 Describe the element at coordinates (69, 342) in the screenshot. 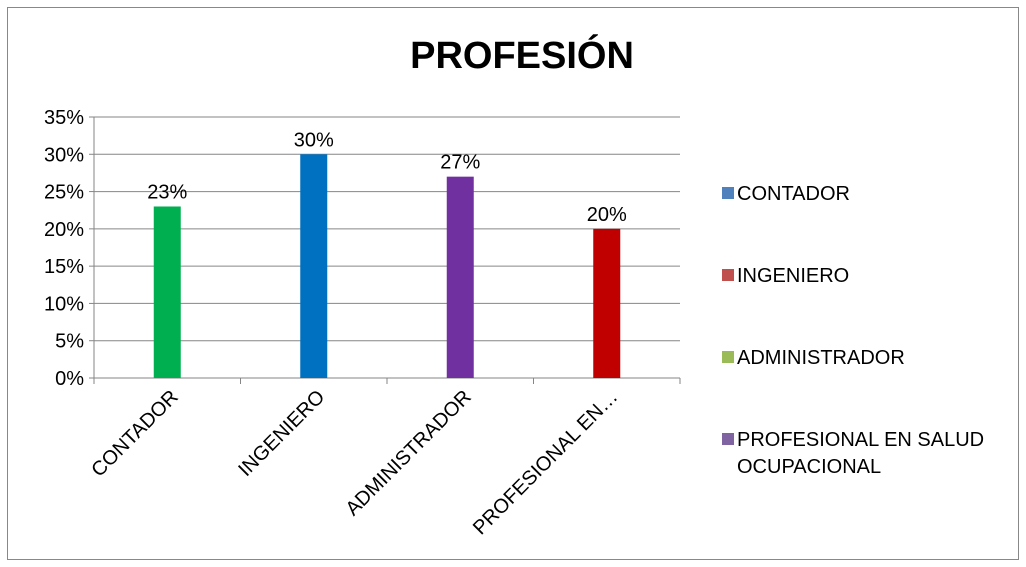

I see `y-tick-label: 5%` at that location.